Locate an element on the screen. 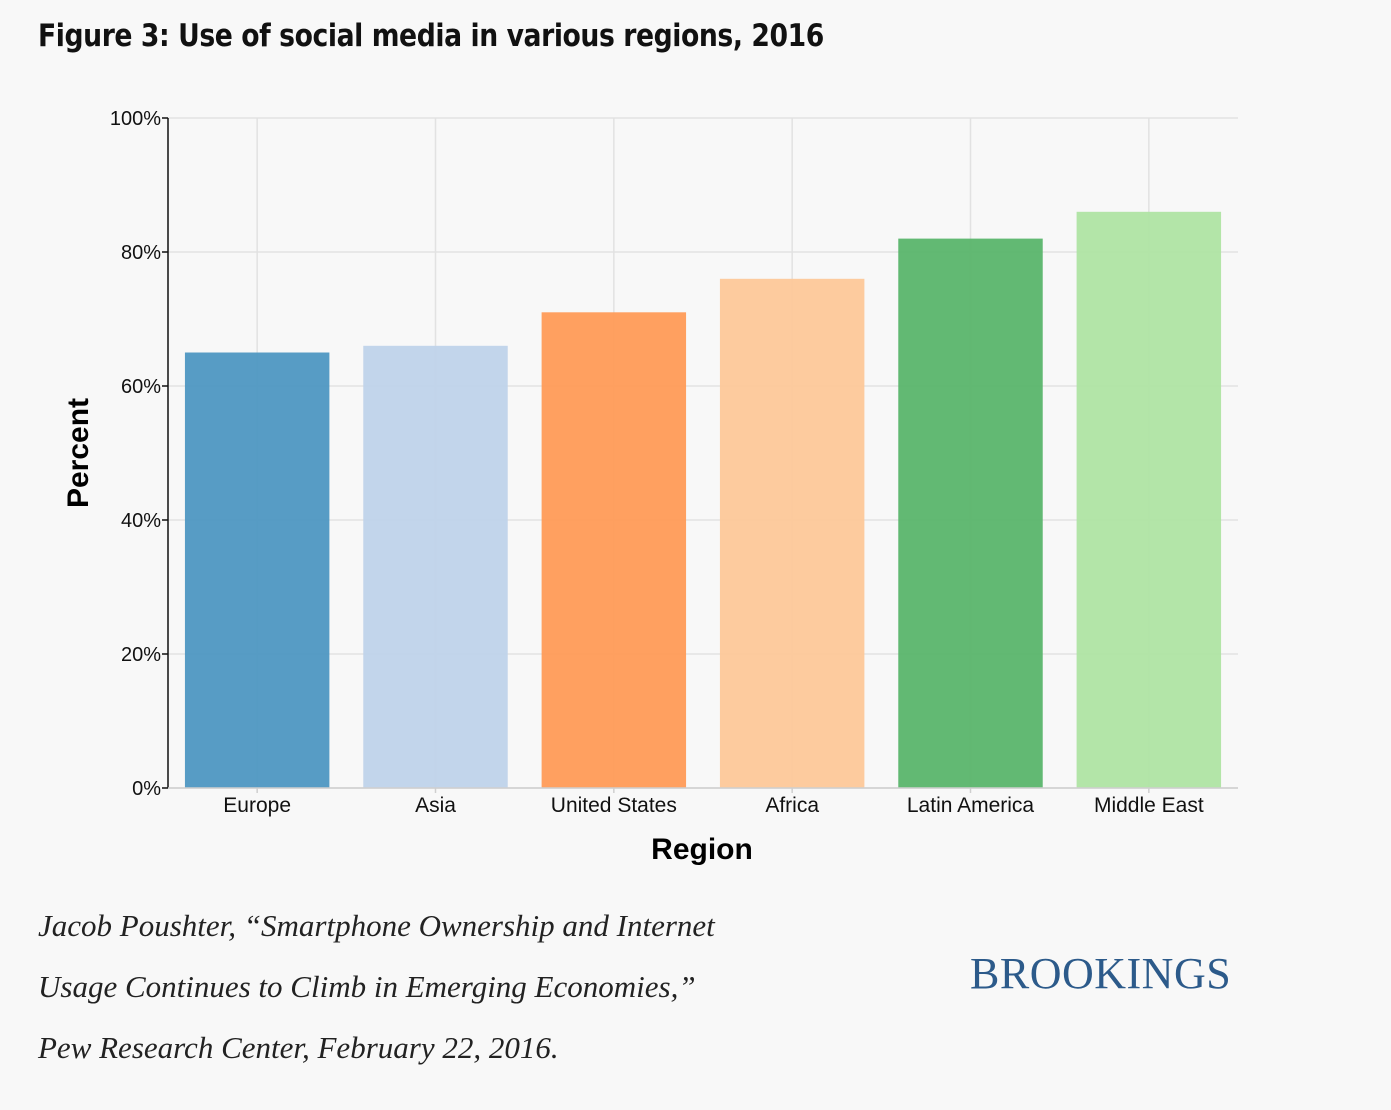  bar-united-states is located at coordinates (614, 550).